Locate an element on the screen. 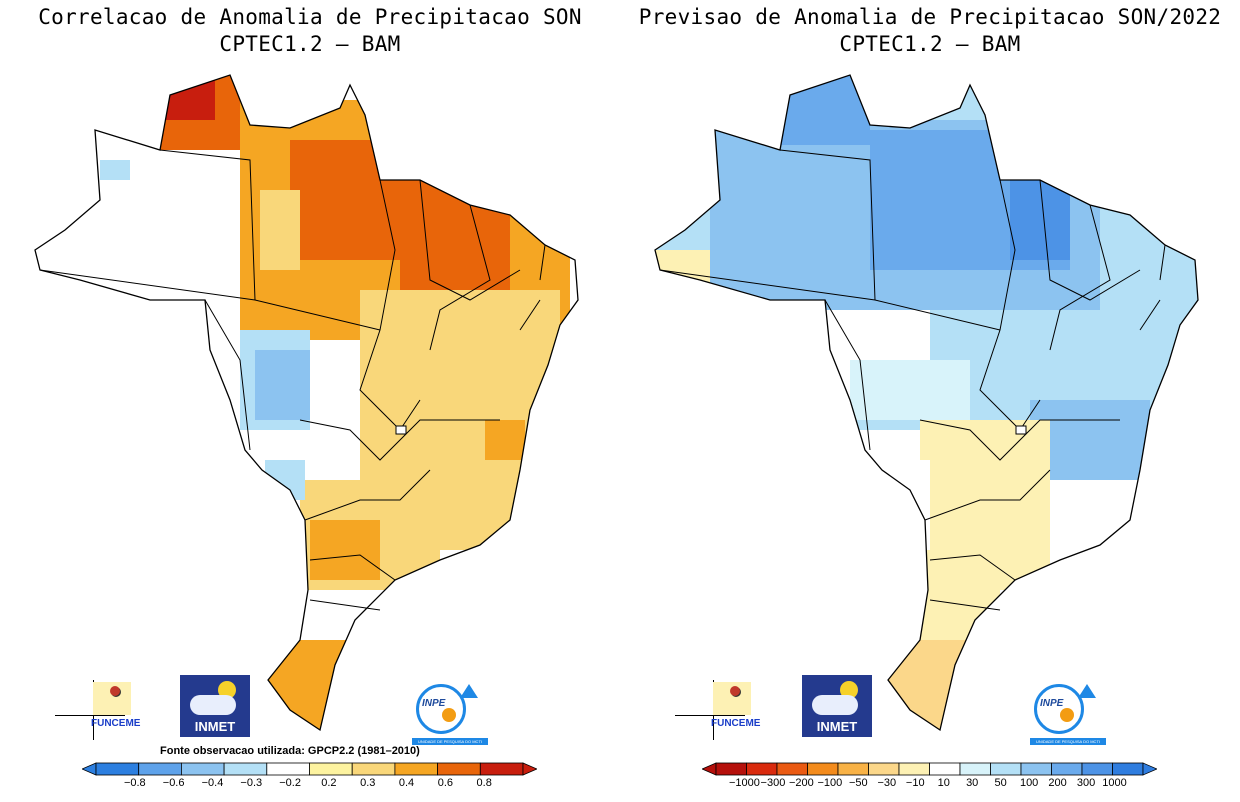  forecast-colorbar-tick-label: 50 is located at coordinates (1000, 783).